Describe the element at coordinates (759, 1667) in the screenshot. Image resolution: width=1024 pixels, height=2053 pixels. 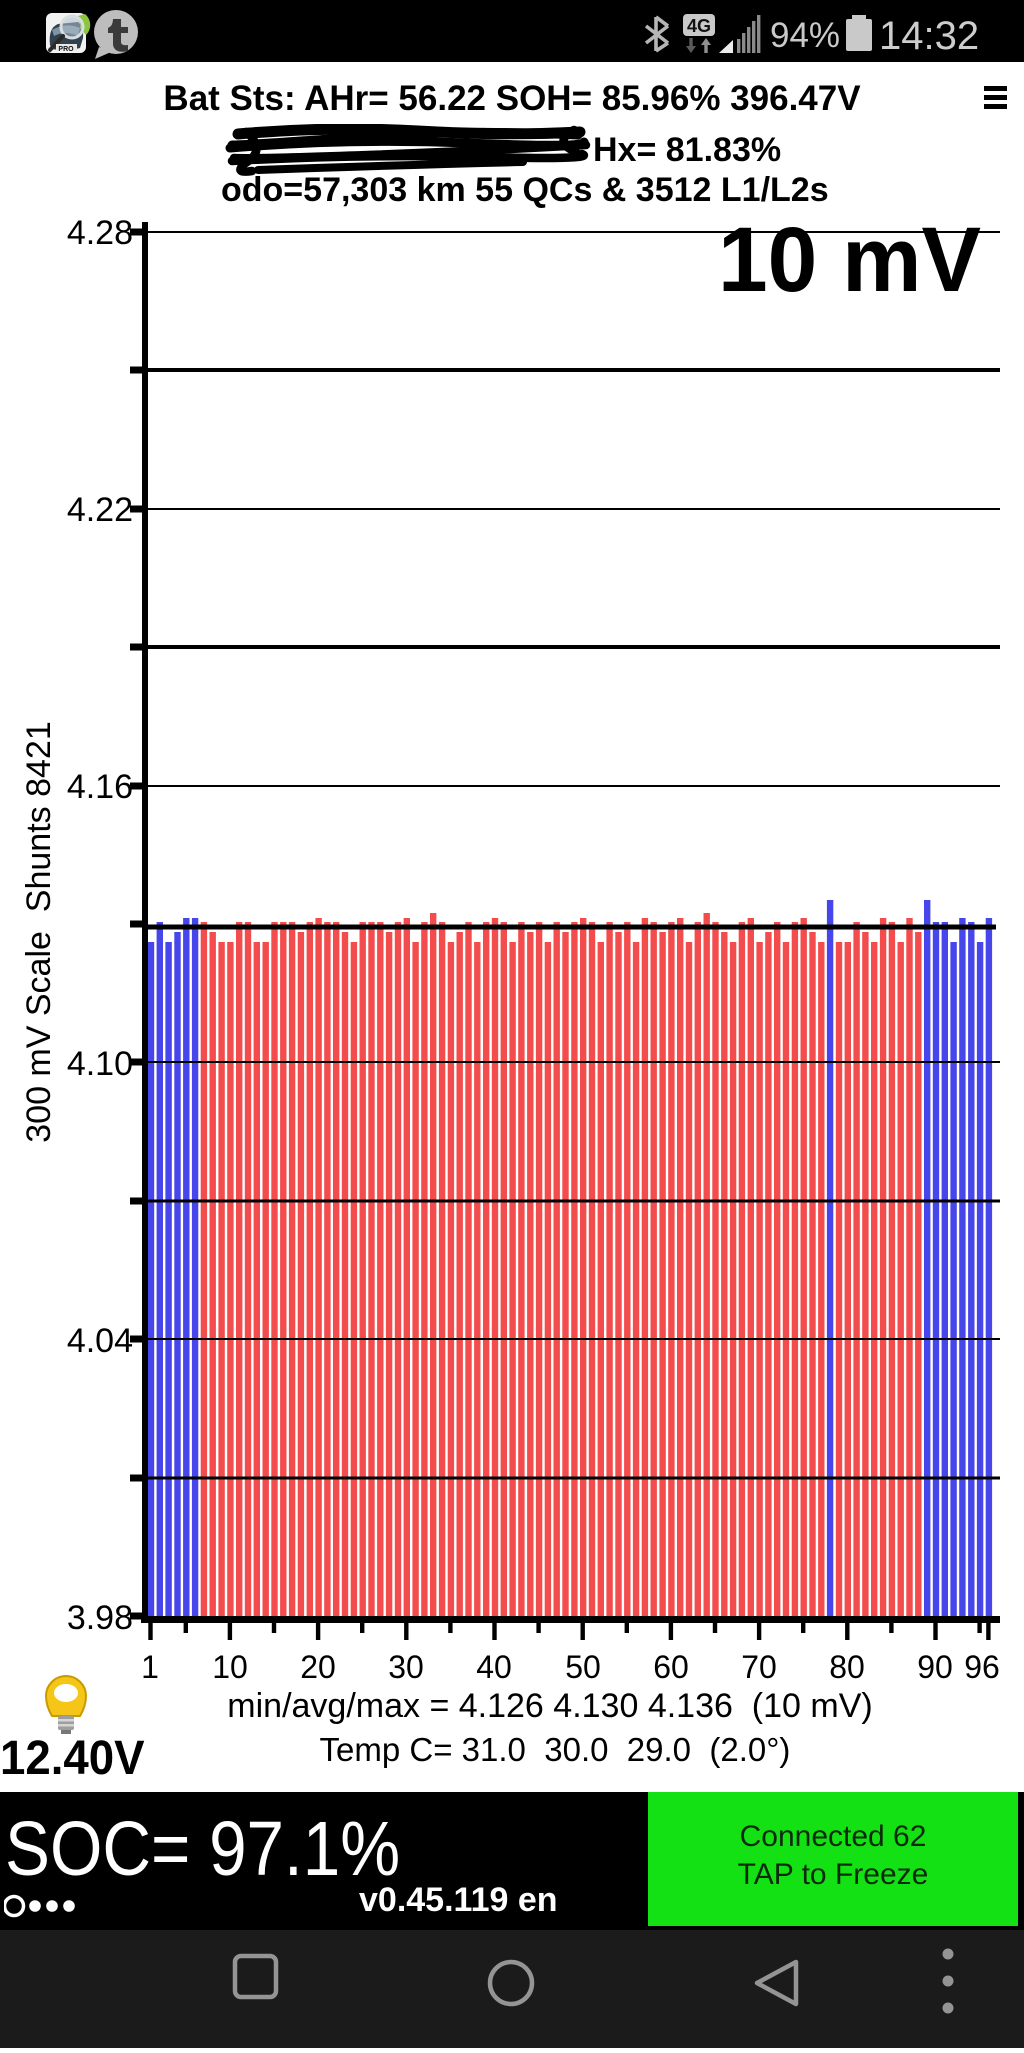
I see `svg-text: 70` at that location.